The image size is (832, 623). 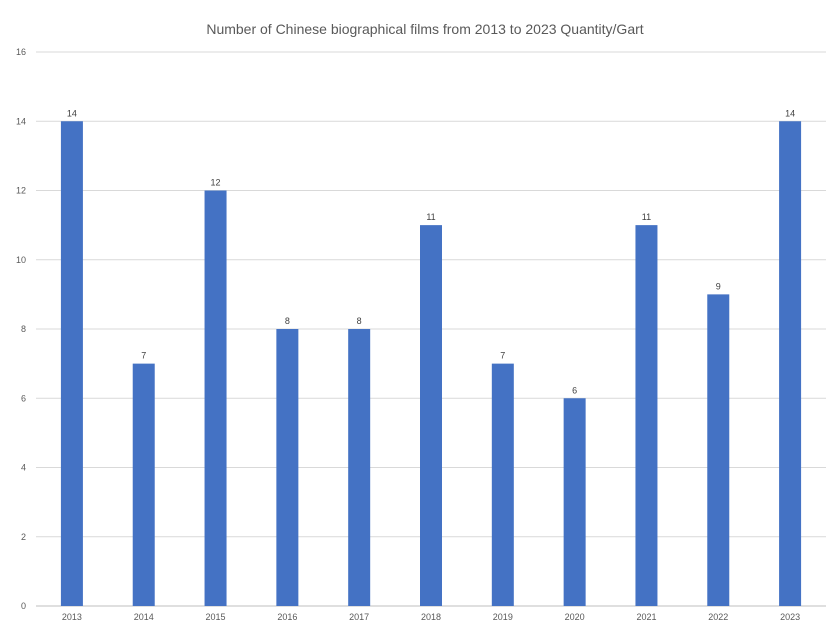 I want to click on y-tick-label: 10, so click(x=21, y=260).